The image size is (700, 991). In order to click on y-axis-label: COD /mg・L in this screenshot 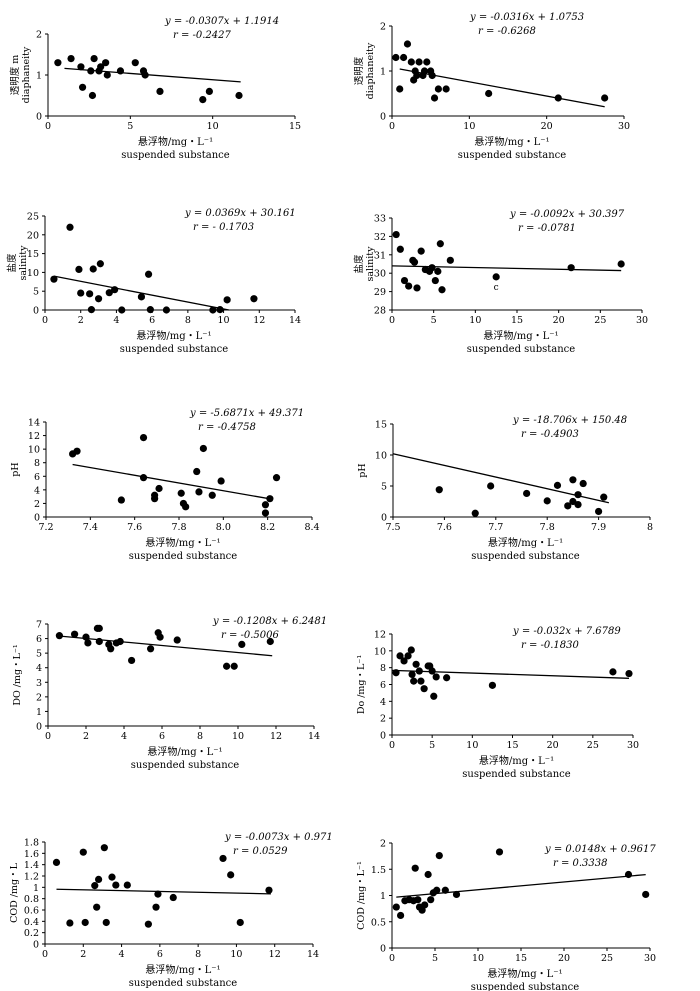, I will do `click(14, 892)`.